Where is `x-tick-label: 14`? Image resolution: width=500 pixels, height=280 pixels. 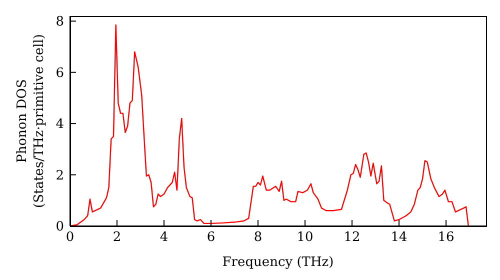
x-tick-label: 14 is located at coordinates (399, 238).